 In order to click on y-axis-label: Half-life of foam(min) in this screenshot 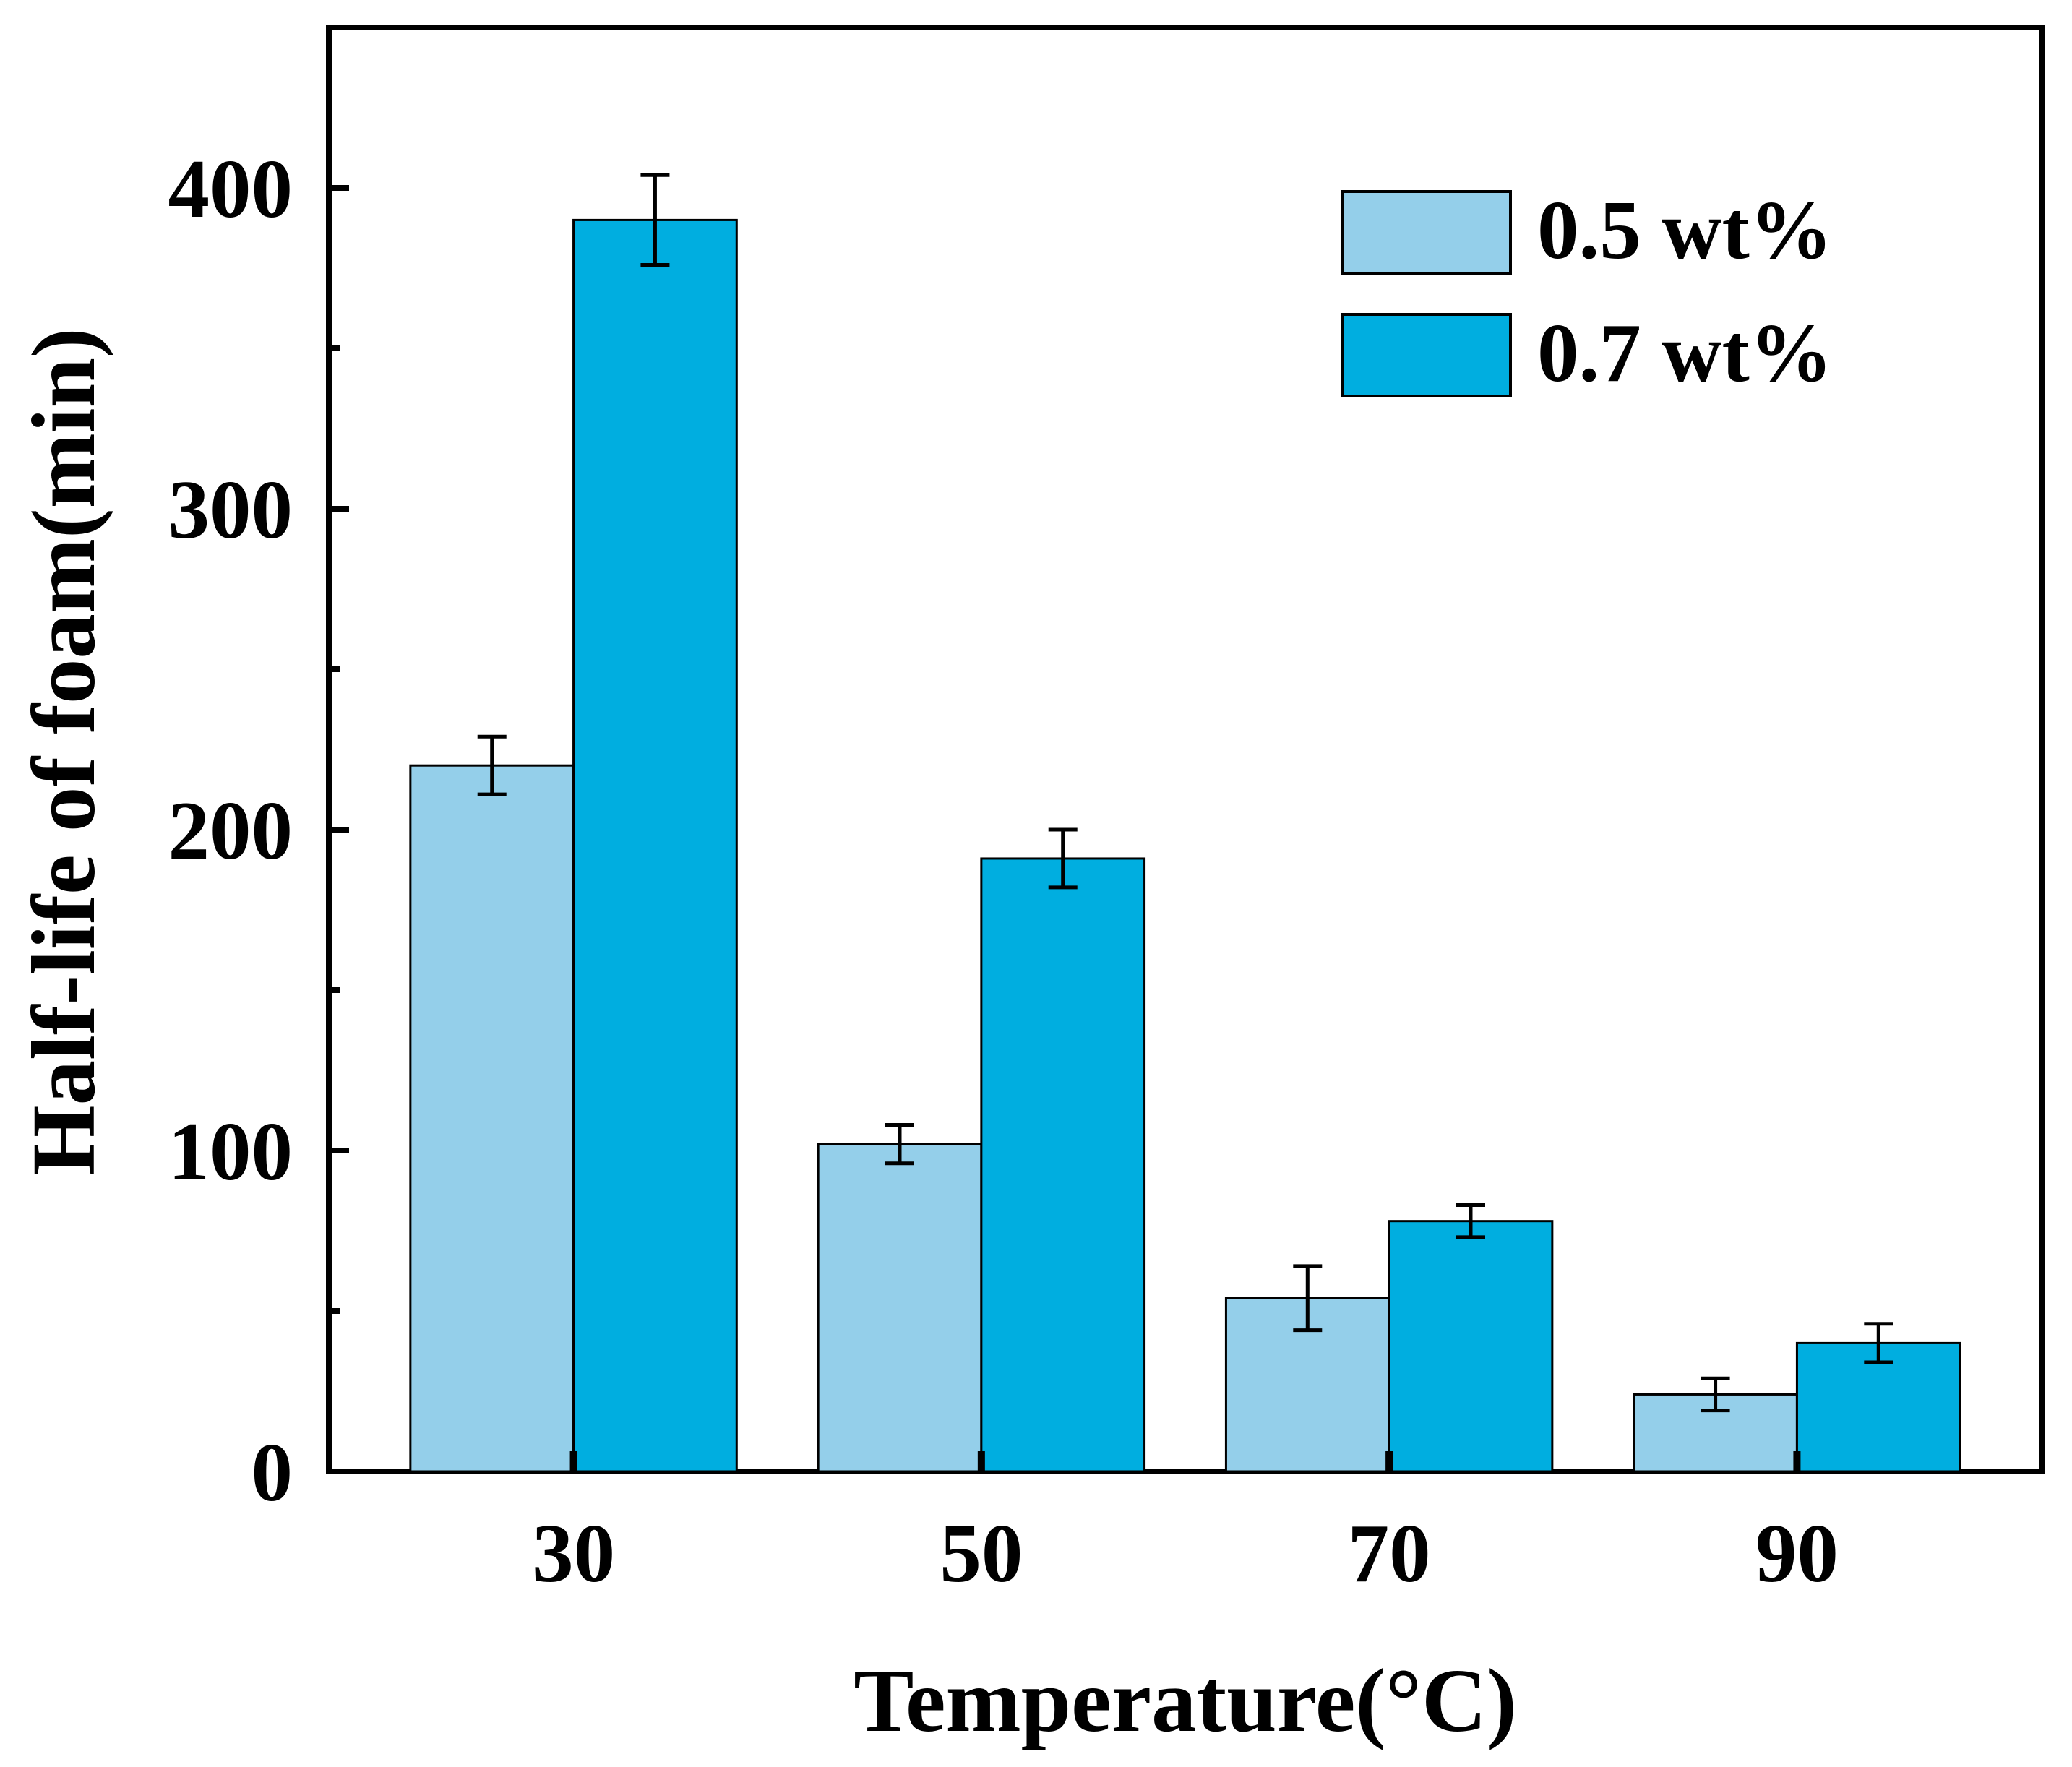, I will do `click(64, 751)`.